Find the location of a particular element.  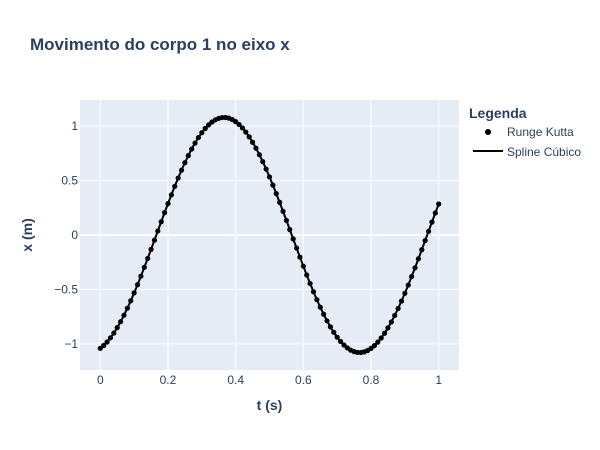

legend: Legenda Runge Kutta Spline Cúbico is located at coordinates (525, 132).